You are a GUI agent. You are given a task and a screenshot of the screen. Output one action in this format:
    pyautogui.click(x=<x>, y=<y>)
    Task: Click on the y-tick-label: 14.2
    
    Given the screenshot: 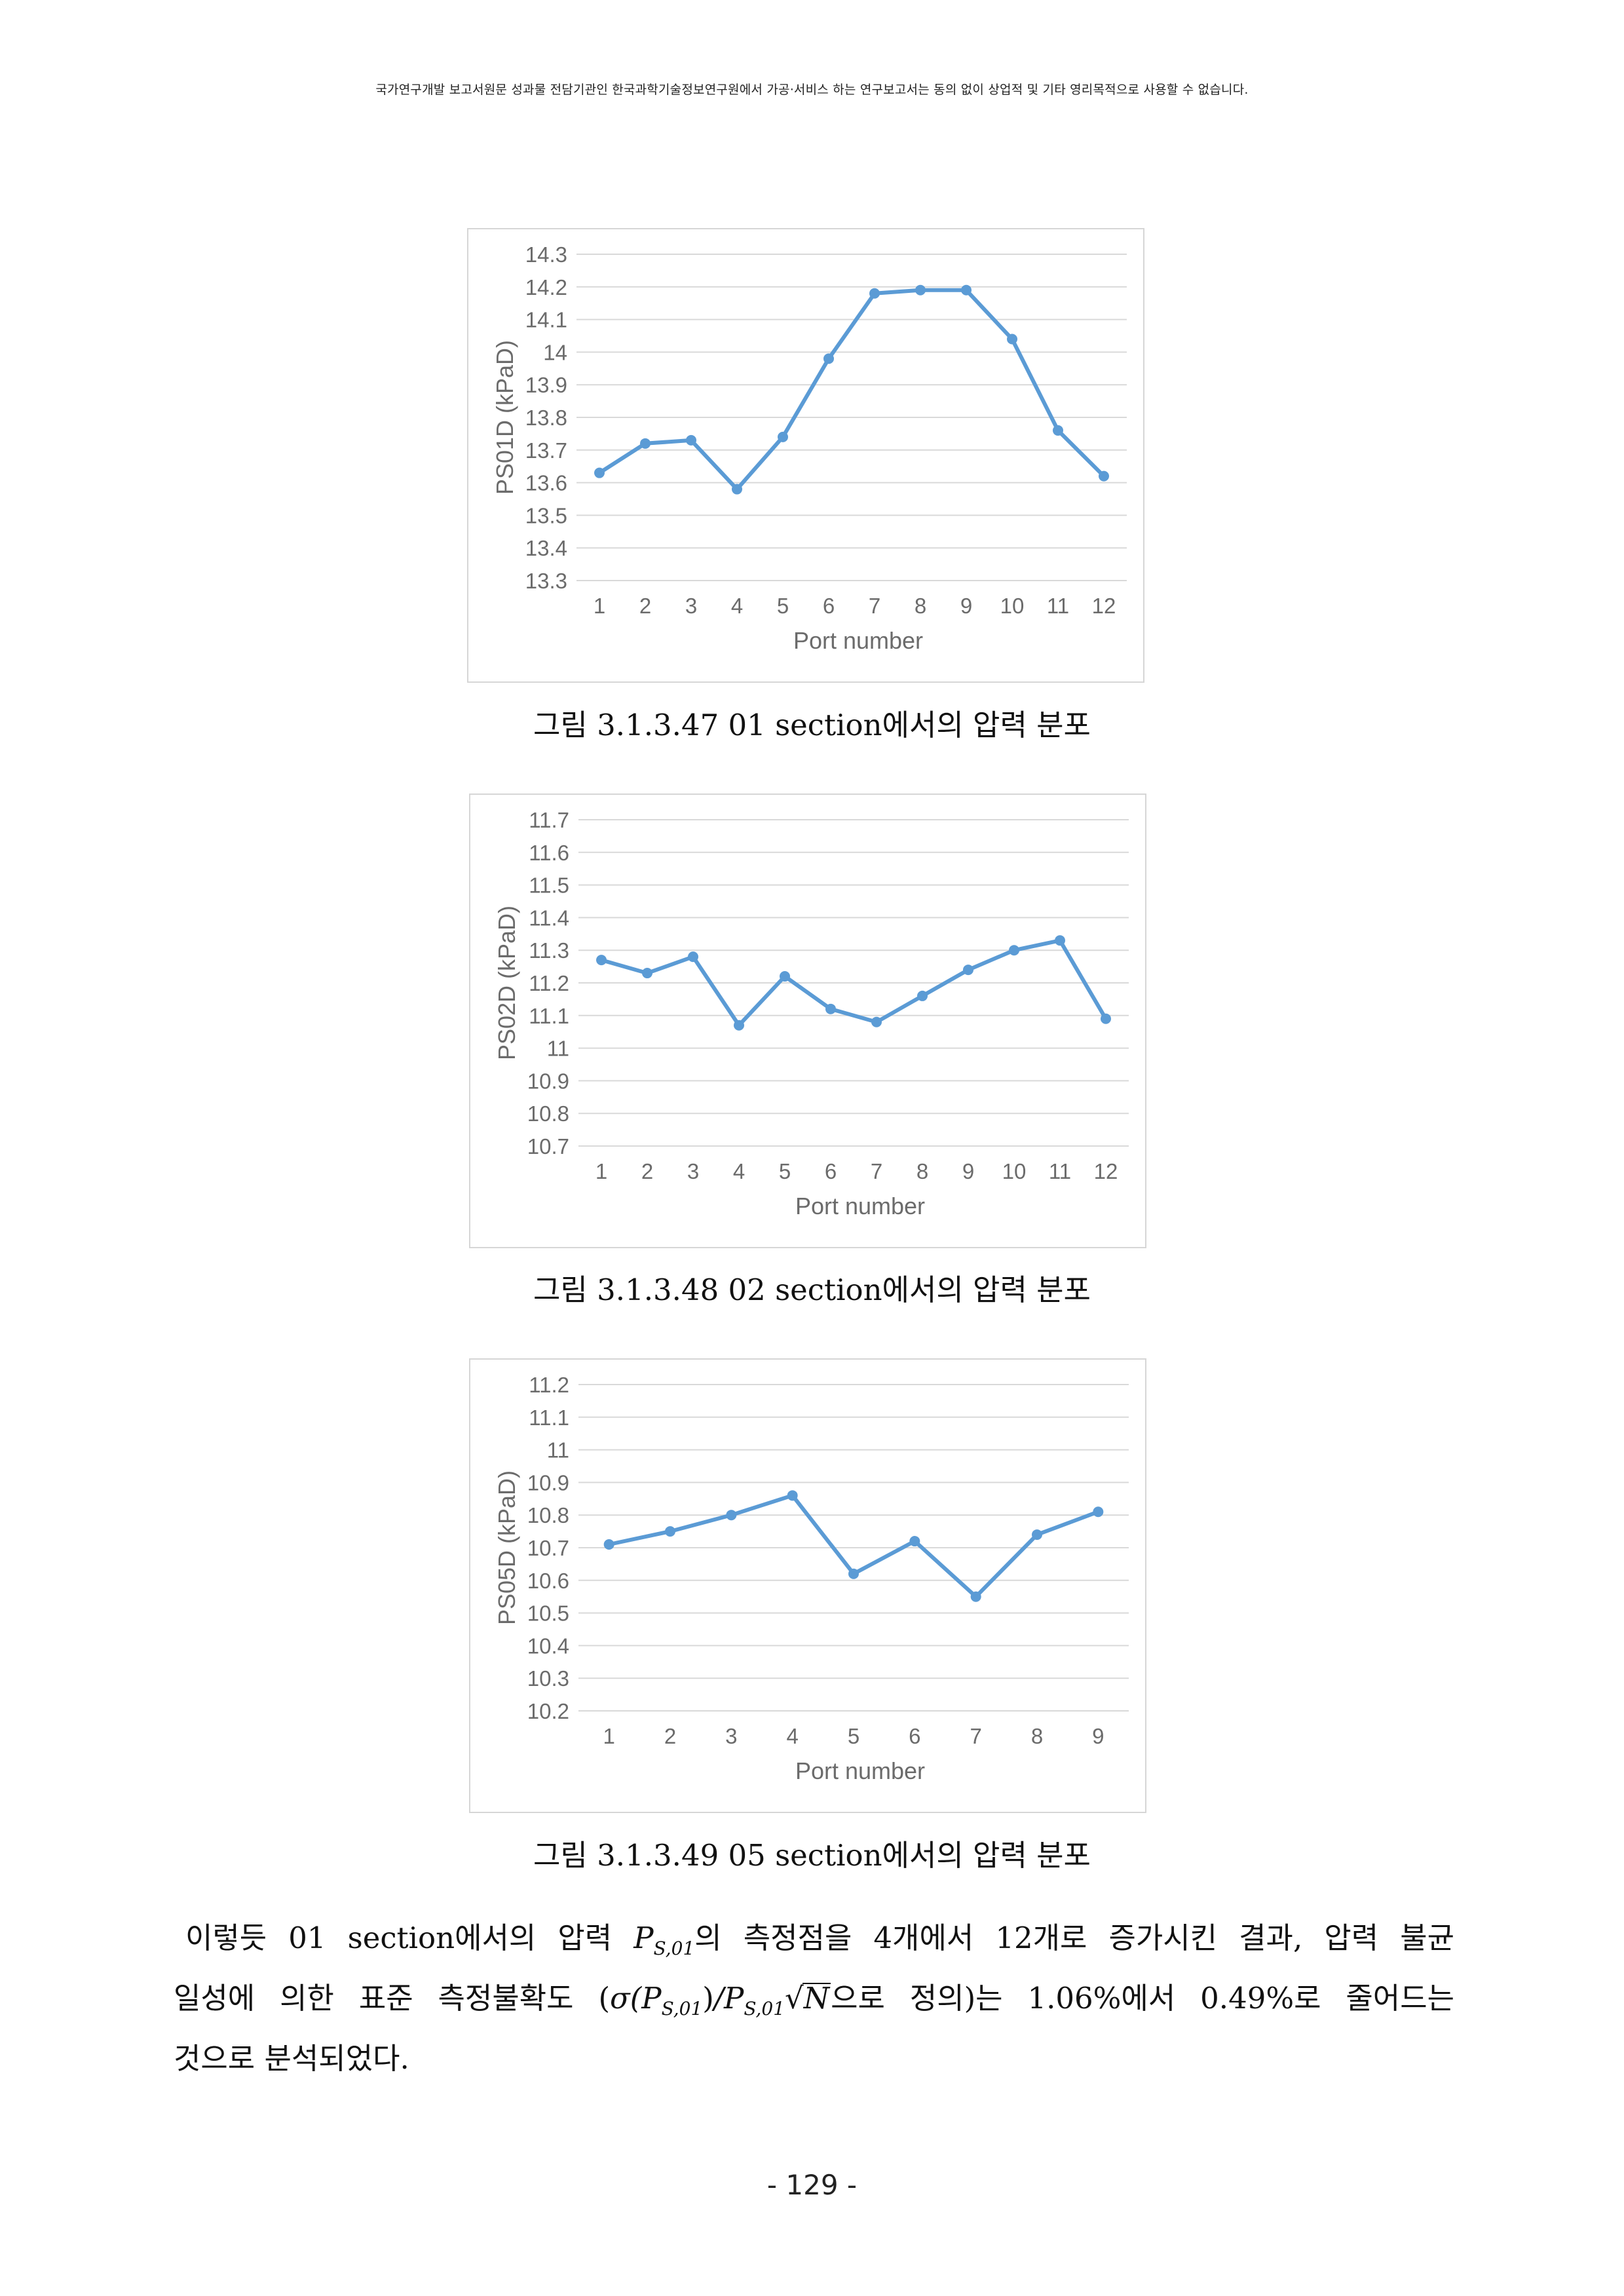 What is the action you would take?
    pyautogui.click(x=546, y=287)
    